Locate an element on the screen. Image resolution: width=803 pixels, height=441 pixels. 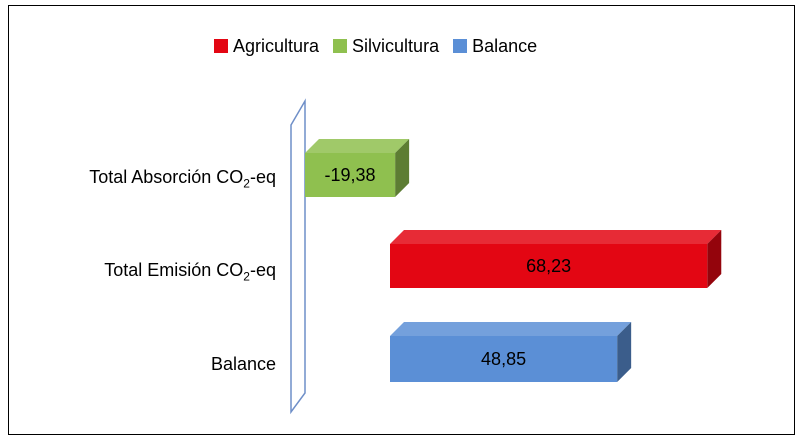
category-label-absorcion: Total Absorción CO2-eq is located at coordinates (182, 179).